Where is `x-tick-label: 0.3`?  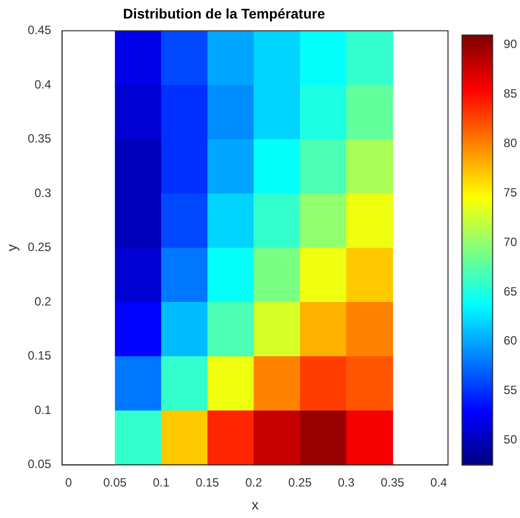 x-tick-label: 0.3 is located at coordinates (346, 482).